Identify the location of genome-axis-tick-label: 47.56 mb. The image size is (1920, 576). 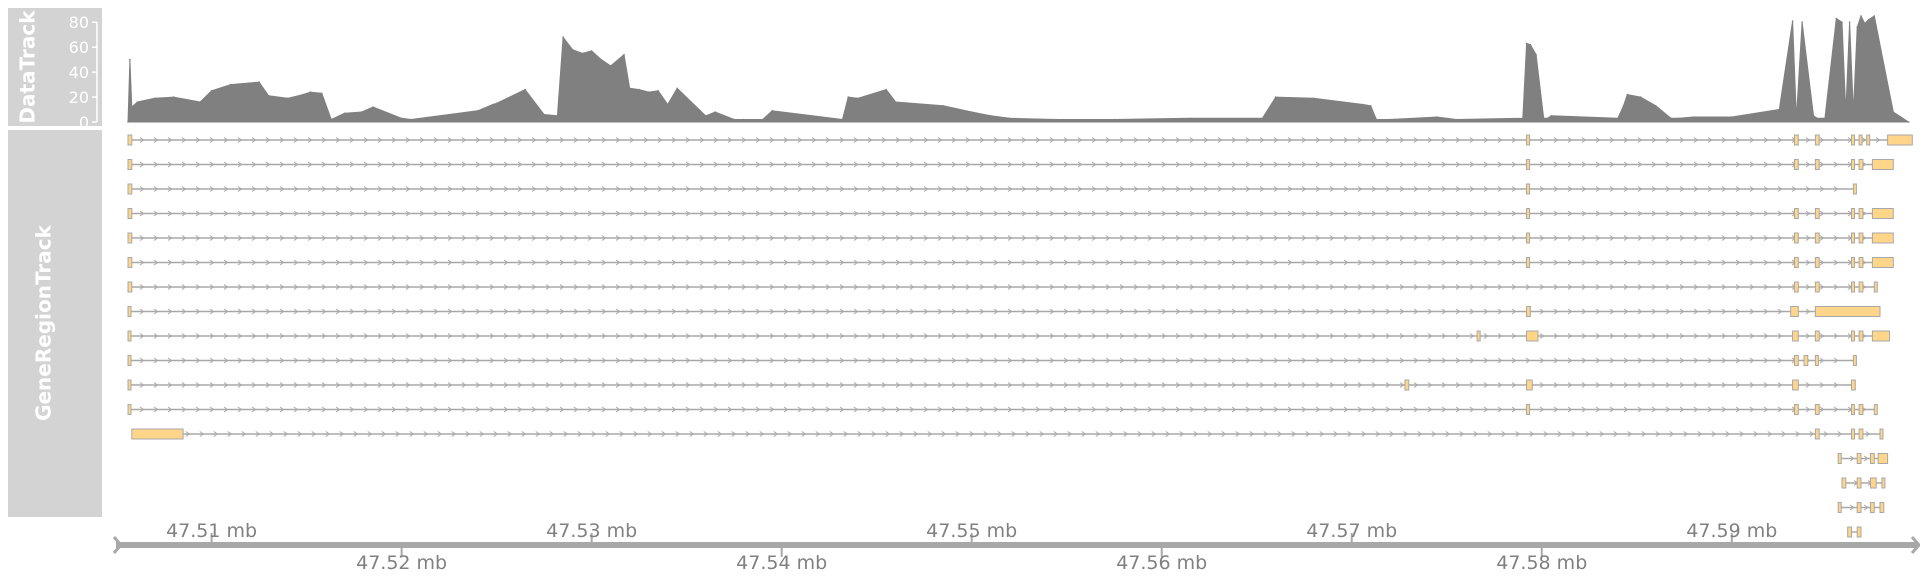
(1161, 563).